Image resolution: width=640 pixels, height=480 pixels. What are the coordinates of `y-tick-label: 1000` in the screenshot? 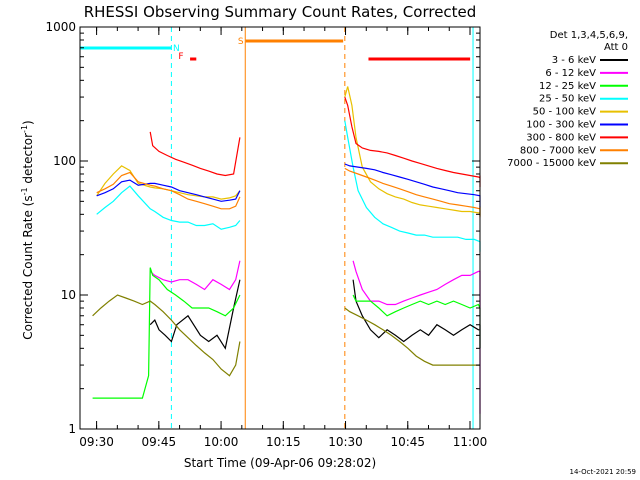 It's located at (60, 27).